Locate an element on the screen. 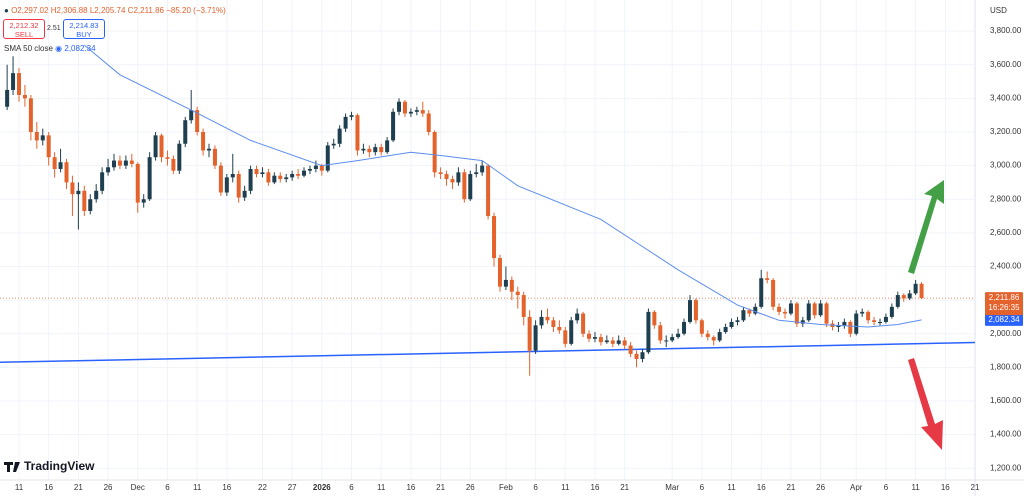 The width and height of the screenshot is (1024, 496). symbol-icon: ● is located at coordinates (6, 10).